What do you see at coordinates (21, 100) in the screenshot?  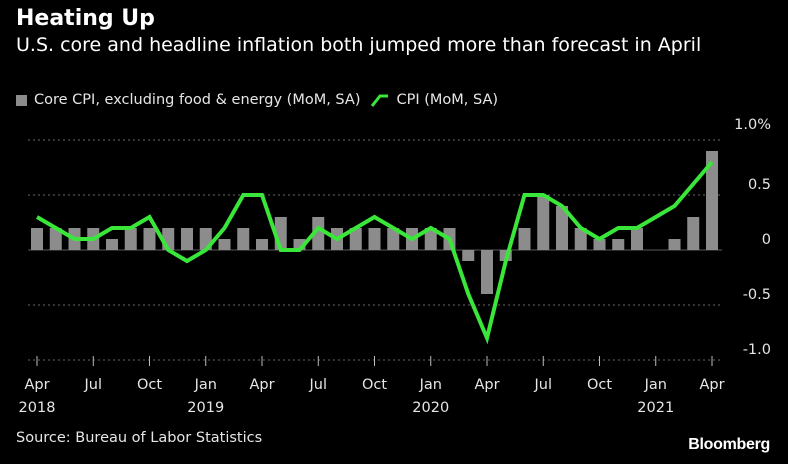 I see `legend-swatch-core-cpi` at bounding box center [21, 100].